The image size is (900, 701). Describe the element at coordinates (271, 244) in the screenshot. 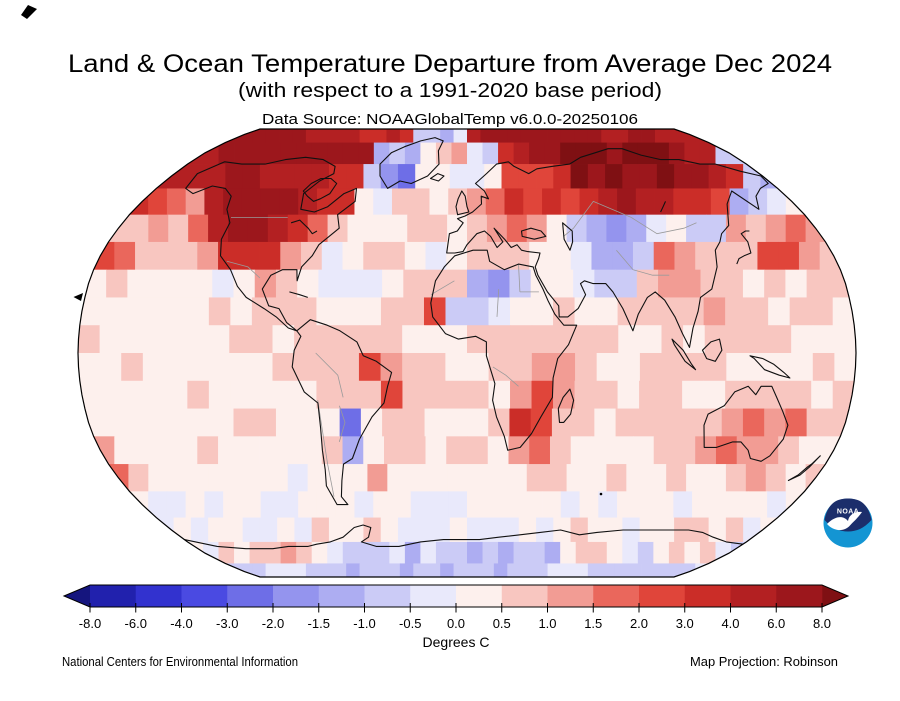

I see `coastline-north-america` at that location.